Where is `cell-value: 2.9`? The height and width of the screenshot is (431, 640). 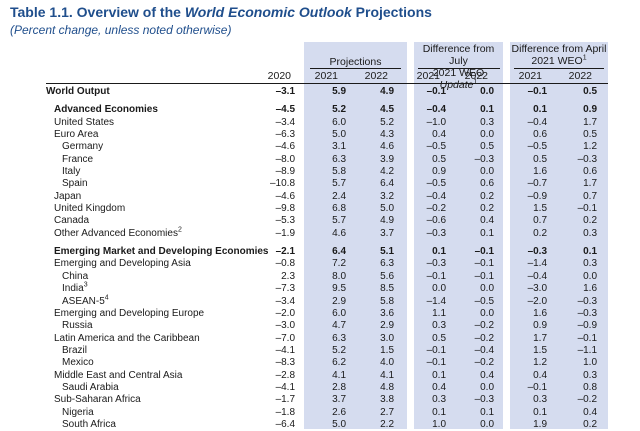 cell-value: 2.9 is located at coordinates (387, 326).